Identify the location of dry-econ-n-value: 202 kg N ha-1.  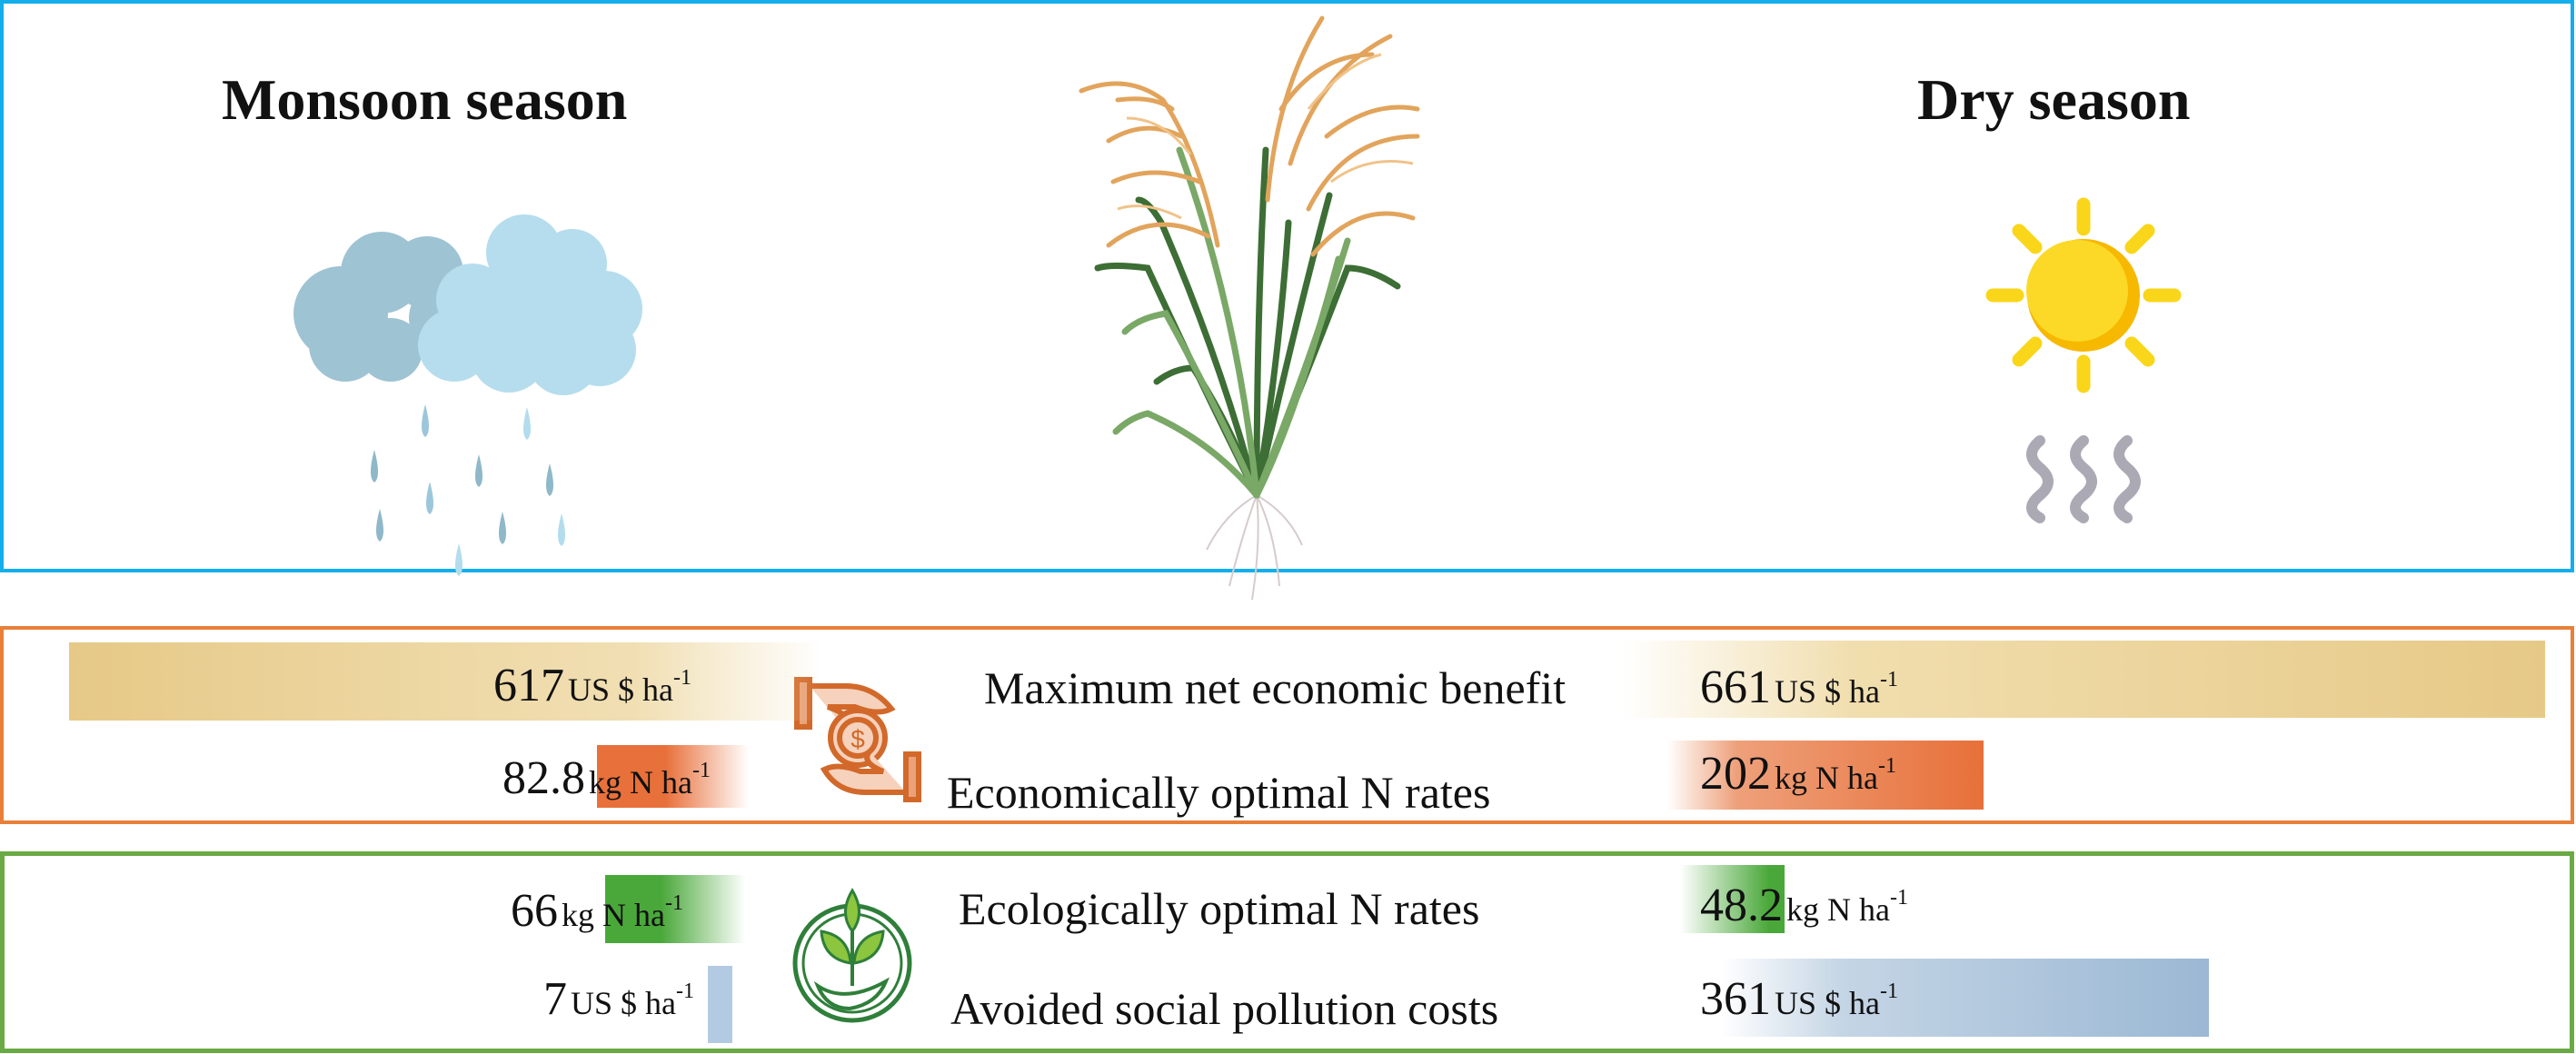
(1798, 774).